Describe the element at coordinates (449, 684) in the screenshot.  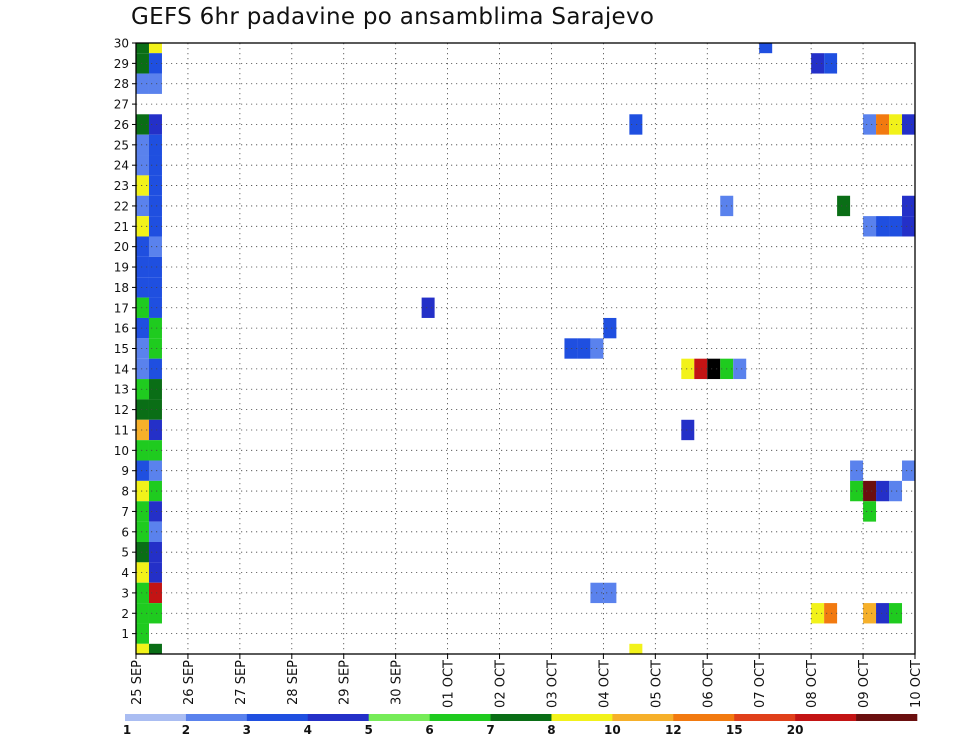
I see `x-tick-label: 01 OCT` at that location.